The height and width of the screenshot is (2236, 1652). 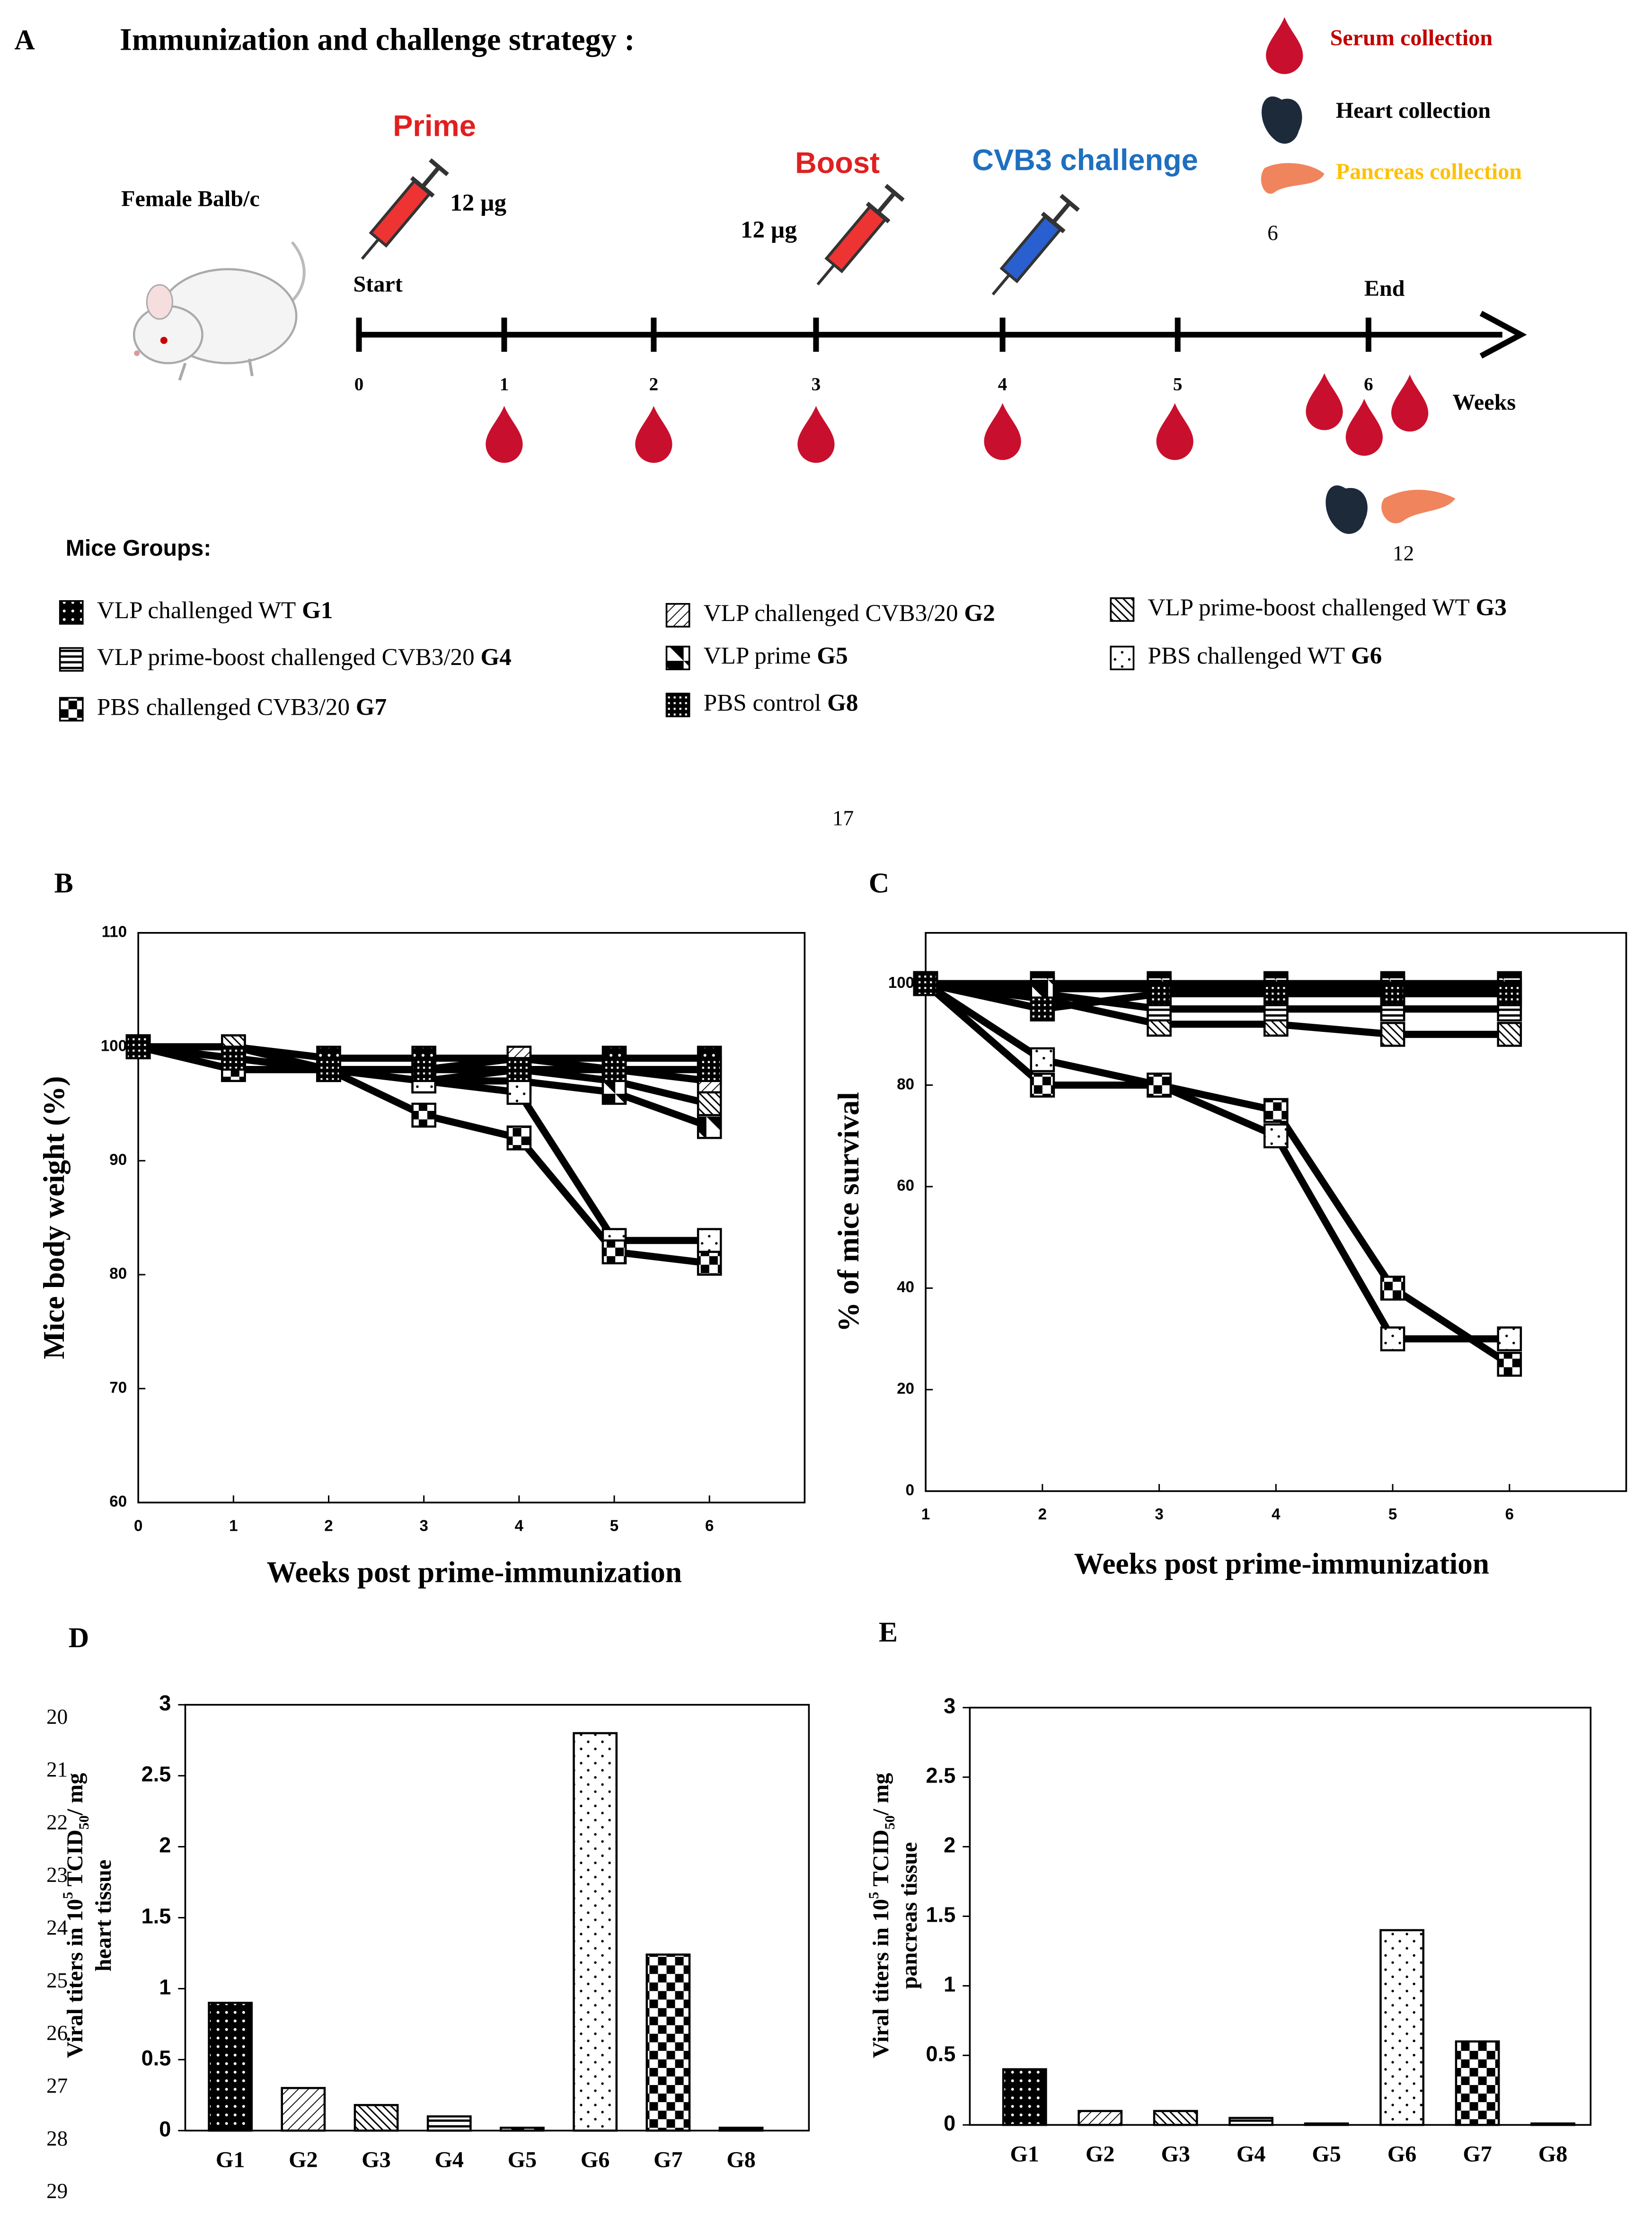 What do you see at coordinates (1484, 403) in the screenshot?
I see `weeks-label: Weeks` at bounding box center [1484, 403].